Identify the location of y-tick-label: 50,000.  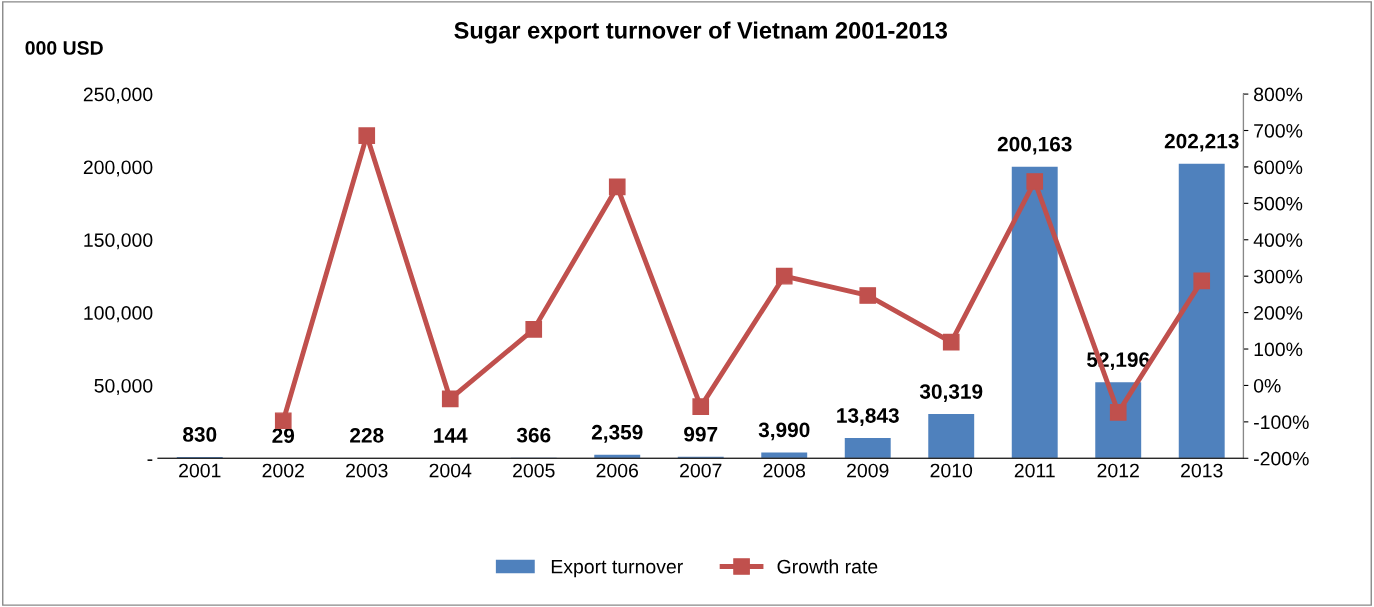
(123, 386).